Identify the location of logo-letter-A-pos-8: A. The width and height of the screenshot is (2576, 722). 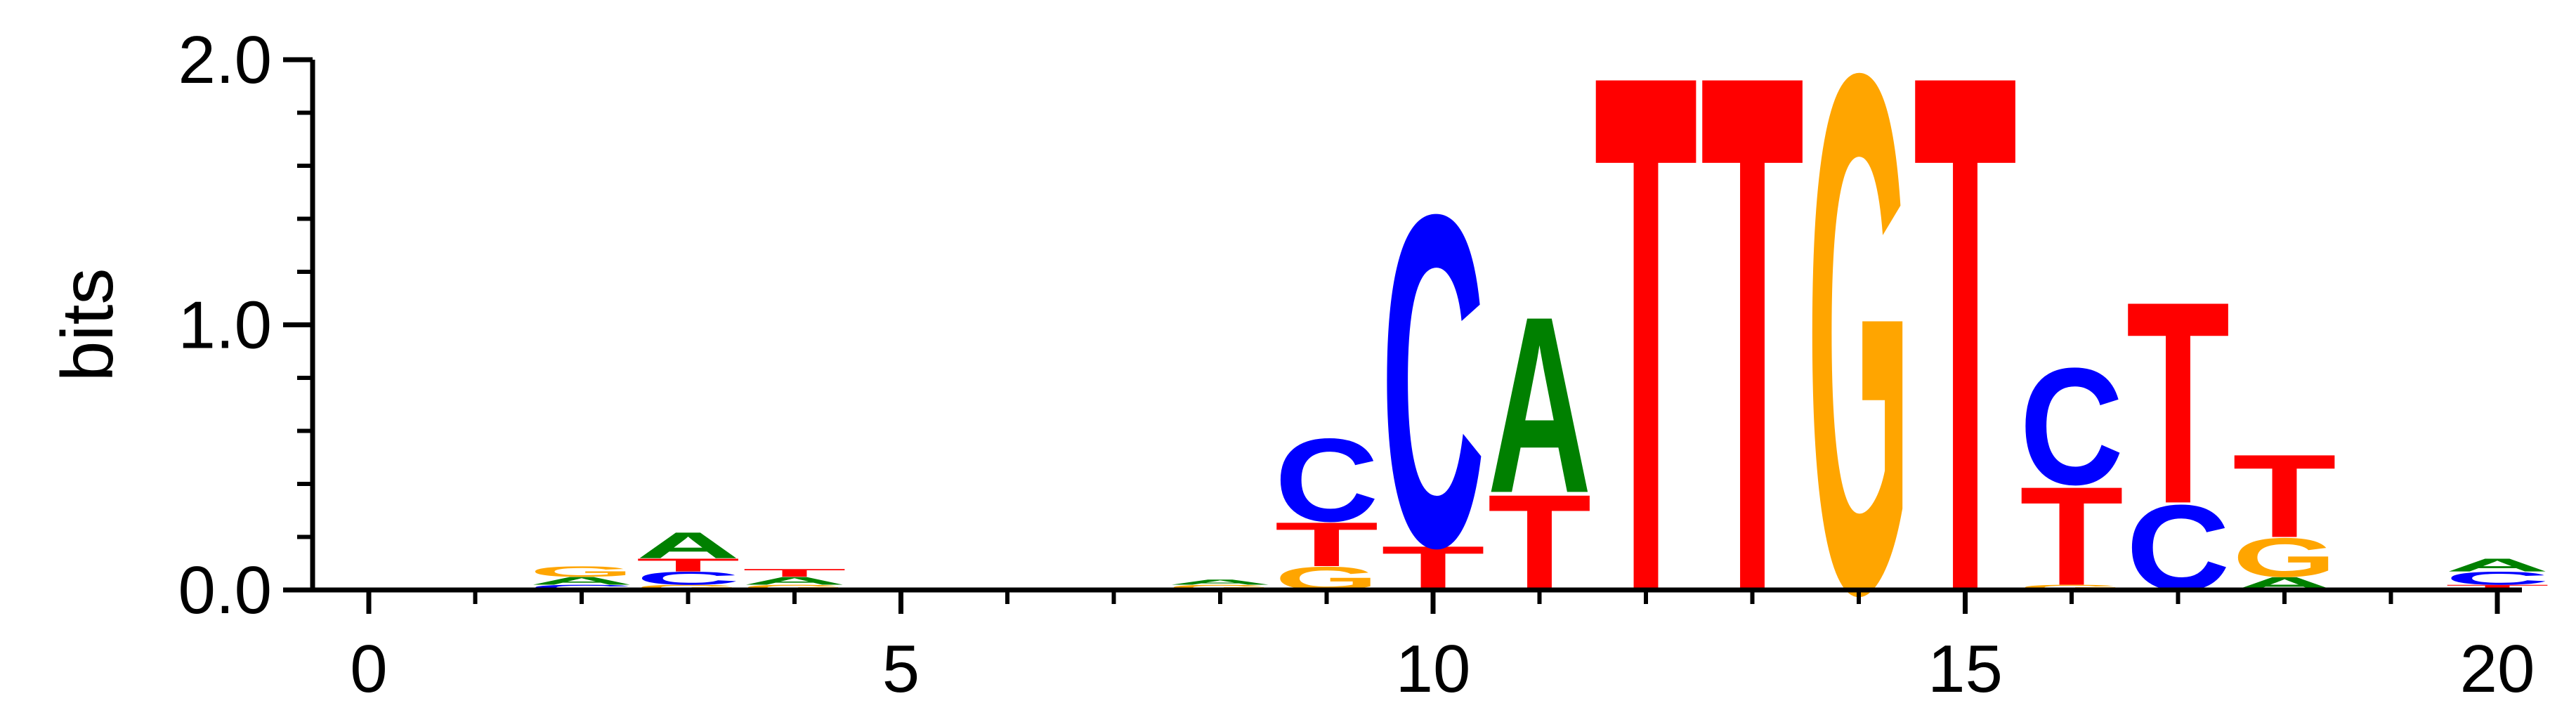
(1220, 582).